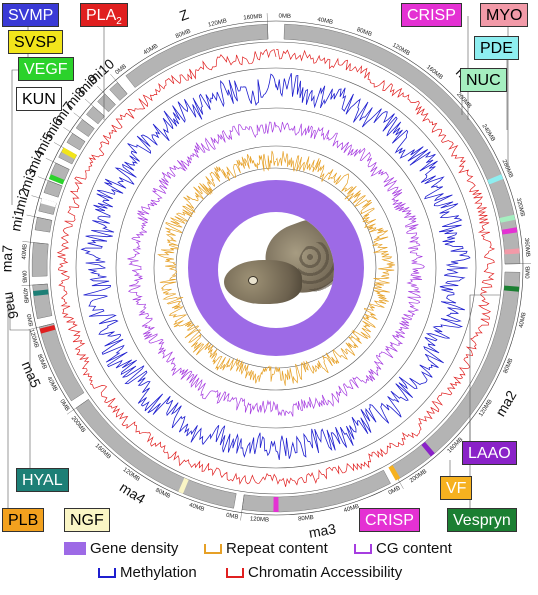  Describe the element at coordinates (414, 548) in the screenshot. I see `legend-label: CG content` at that location.